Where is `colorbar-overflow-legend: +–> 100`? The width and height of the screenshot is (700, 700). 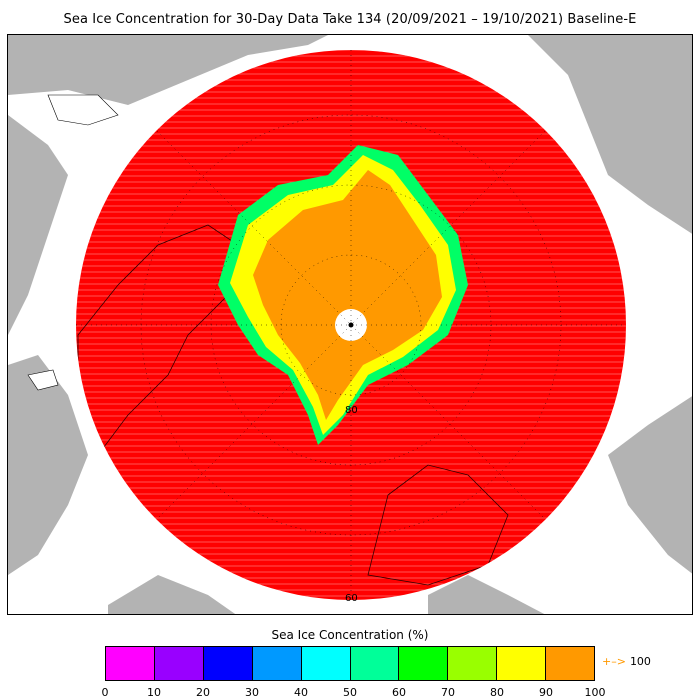 colorbar-overflow-legend: +–> 100 is located at coordinates (626, 661).